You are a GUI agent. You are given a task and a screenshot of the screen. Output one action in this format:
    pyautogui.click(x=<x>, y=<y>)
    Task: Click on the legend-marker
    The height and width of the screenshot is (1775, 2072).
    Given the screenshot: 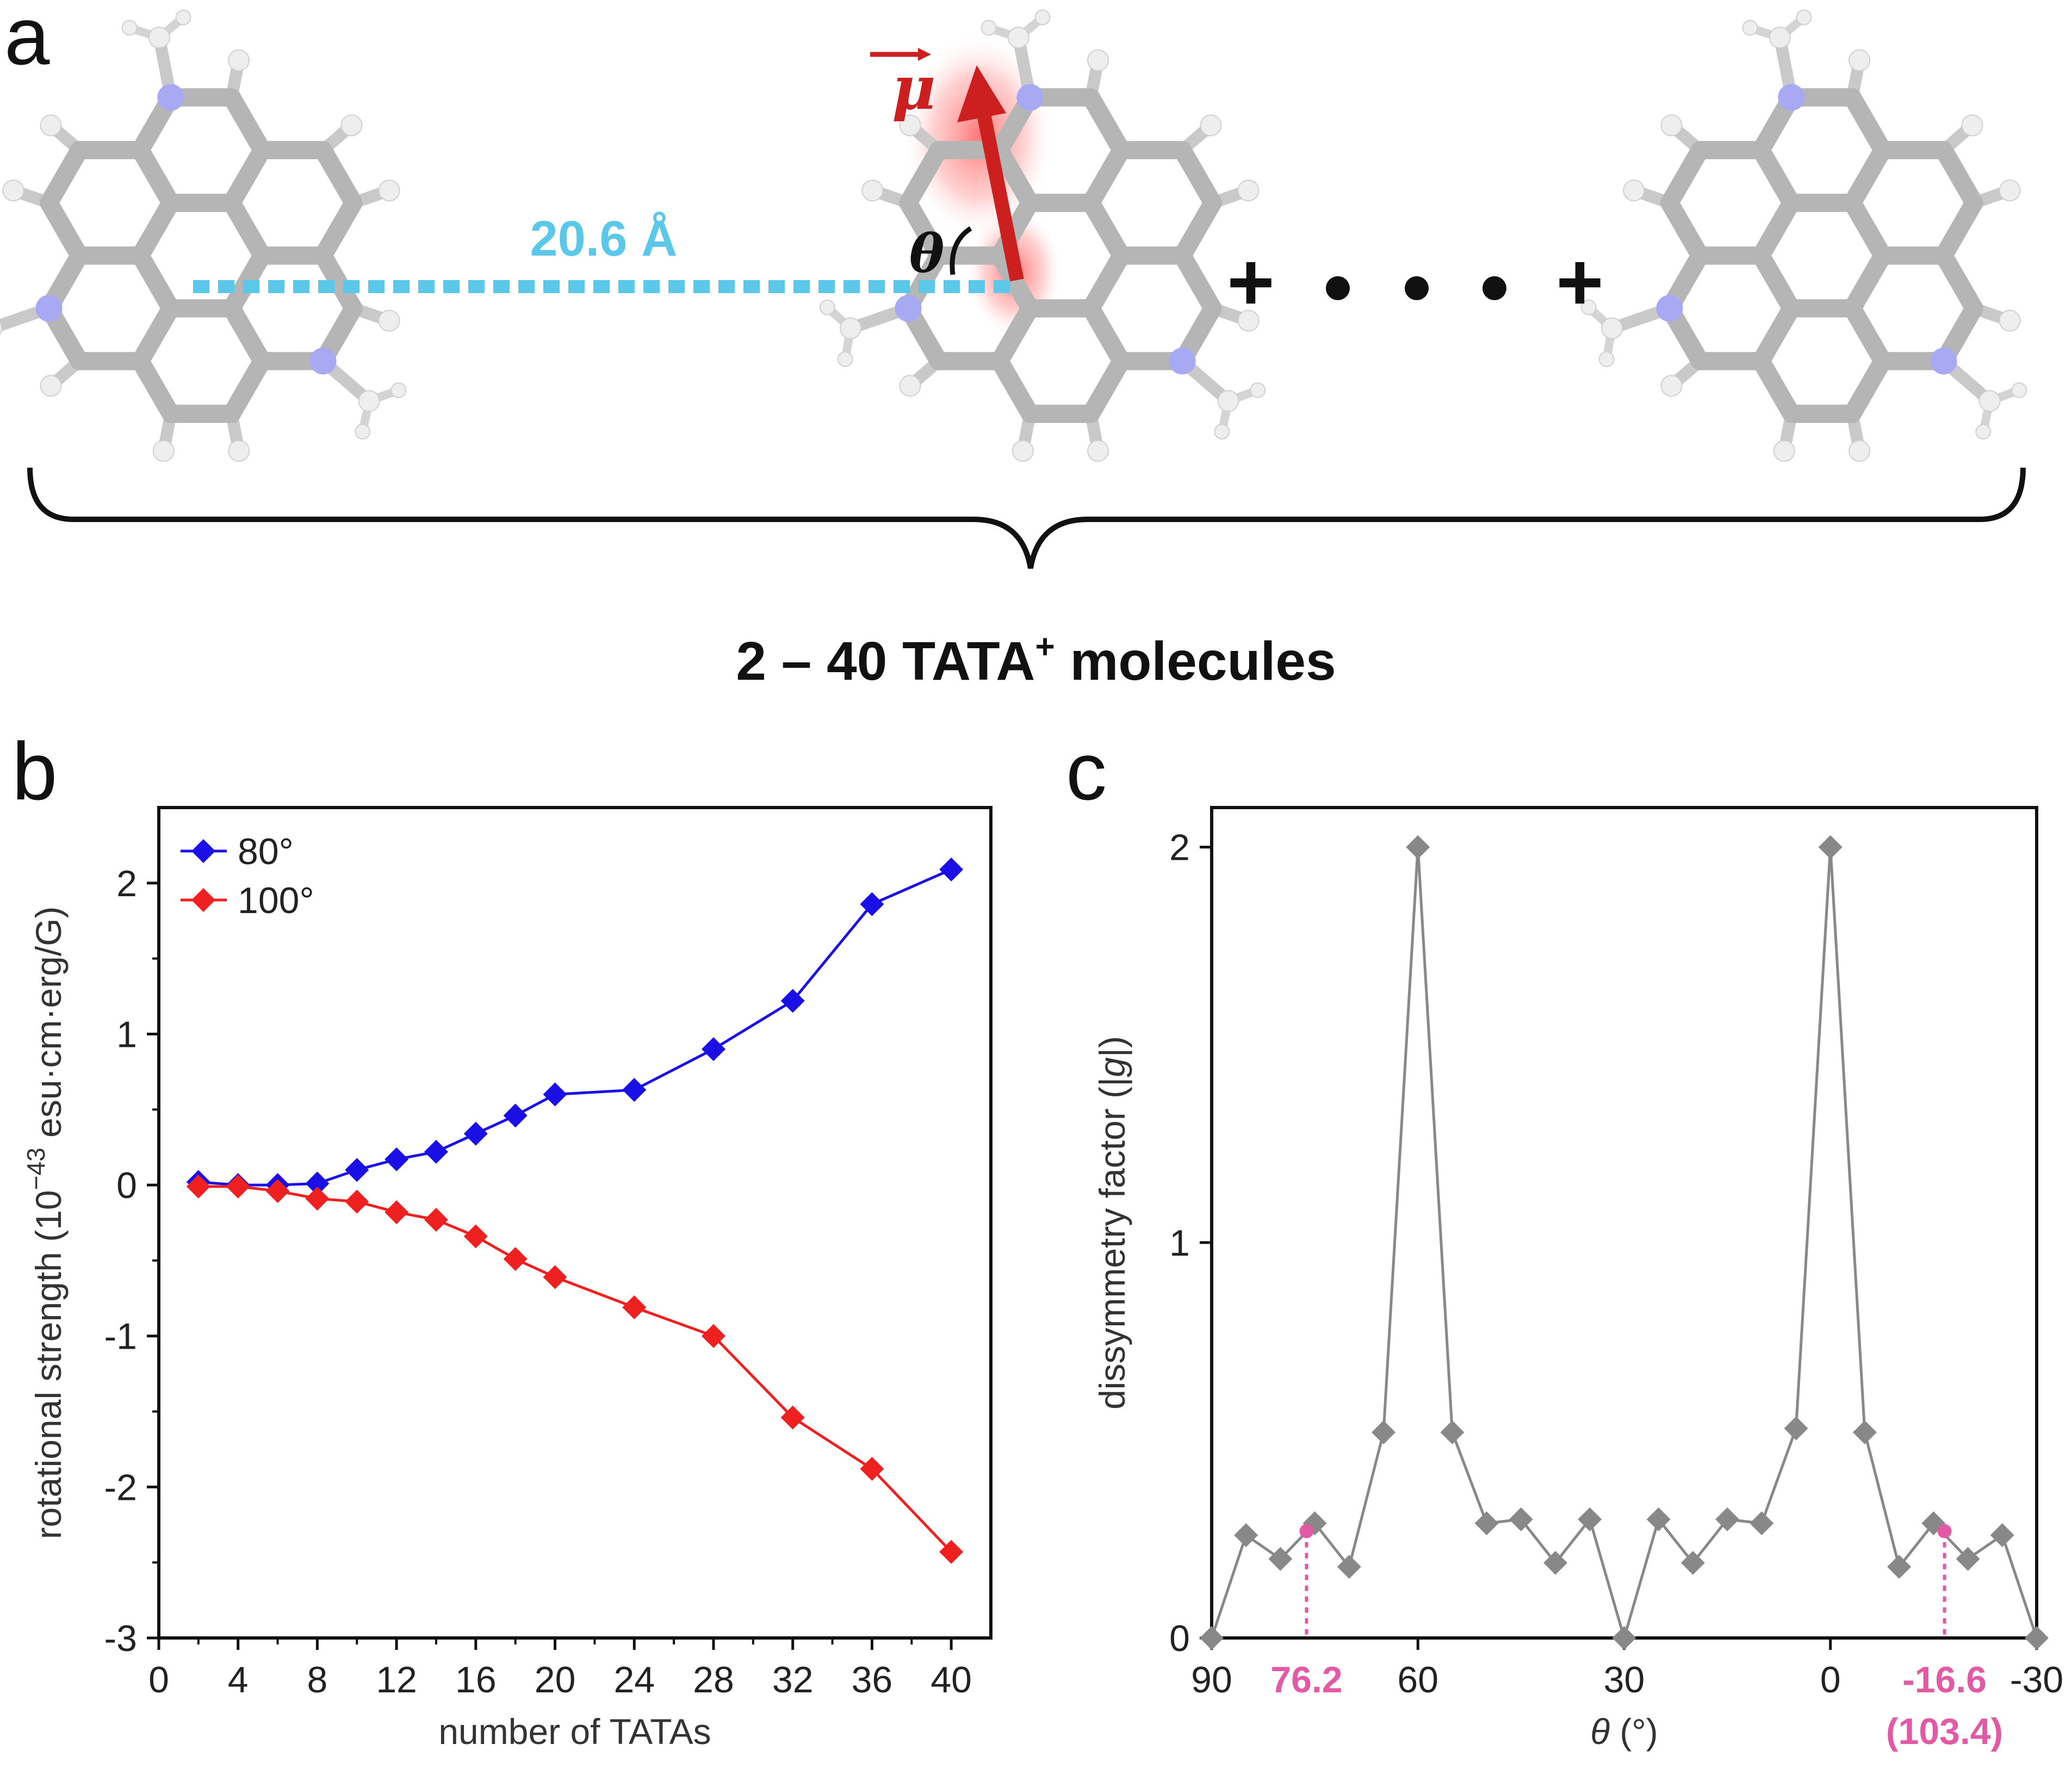 What is the action you would take?
    pyautogui.click(x=203, y=851)
    